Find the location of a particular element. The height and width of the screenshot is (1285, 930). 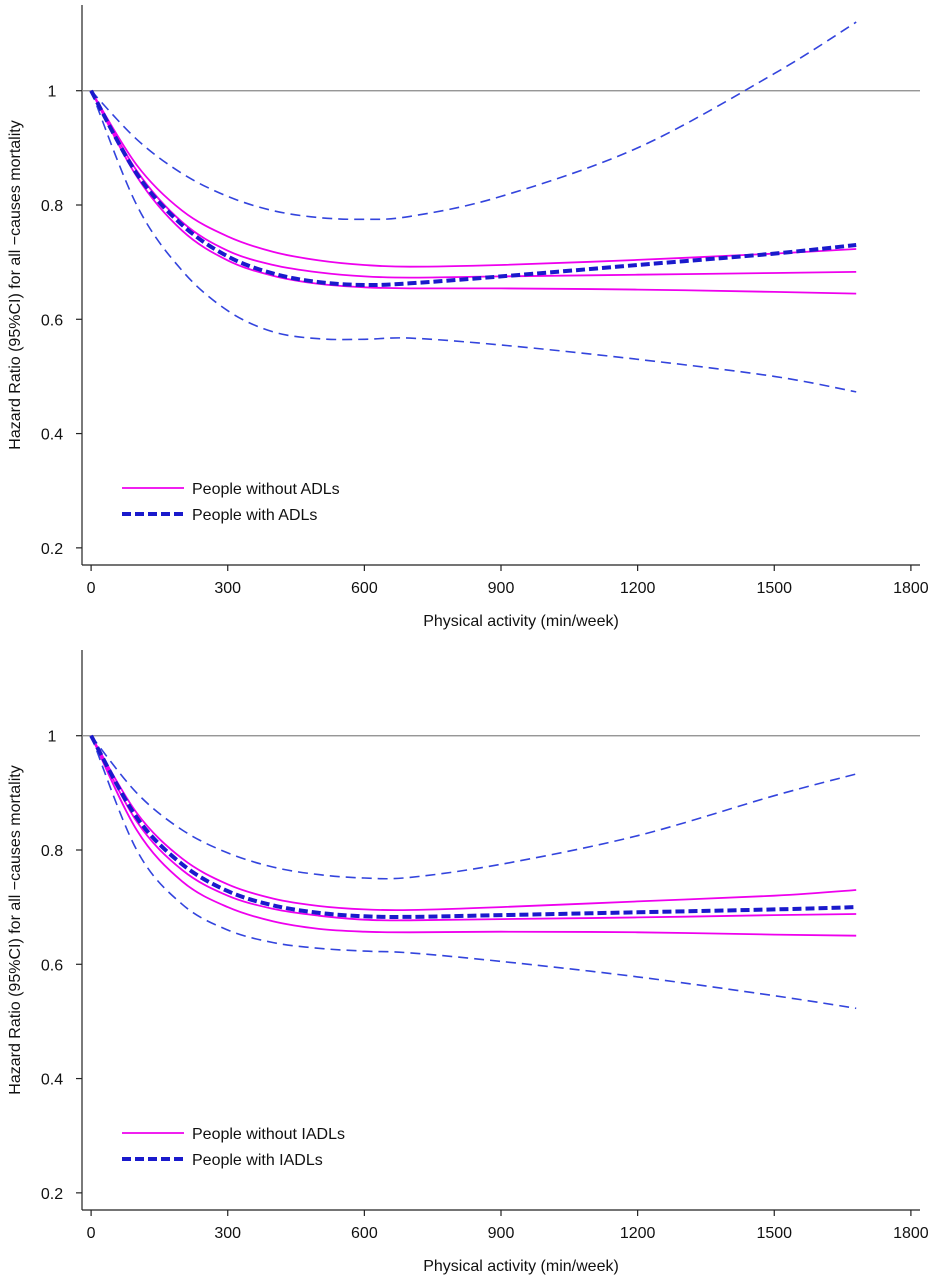

legend-label: People without ADLs is located at coordinates (266, 489).